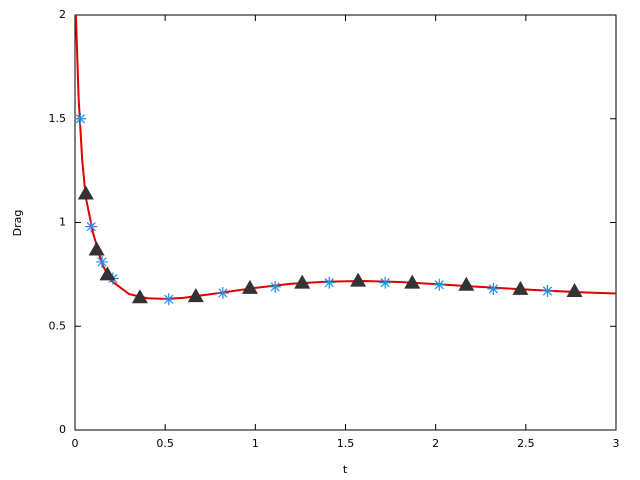 This screenshot has width=640, height=480. What do you see at coordinates (346, 443) in the screenshot?
I see `x-tick-label: 1.5` at bounding box center [346, 443].